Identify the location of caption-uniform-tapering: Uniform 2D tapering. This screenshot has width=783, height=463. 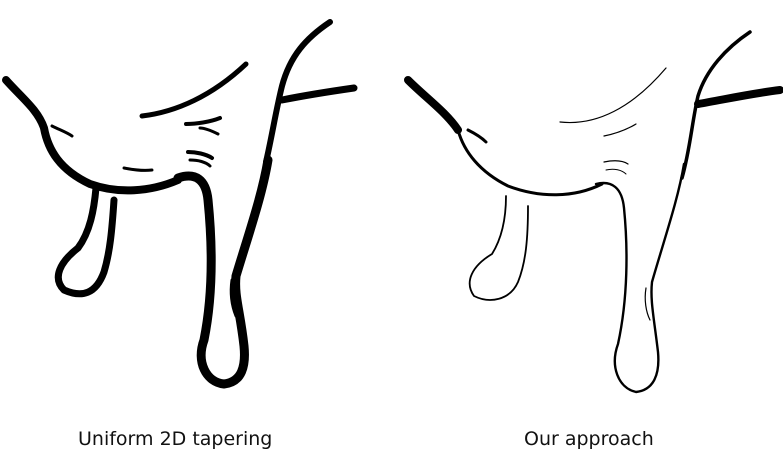
(175, 439).